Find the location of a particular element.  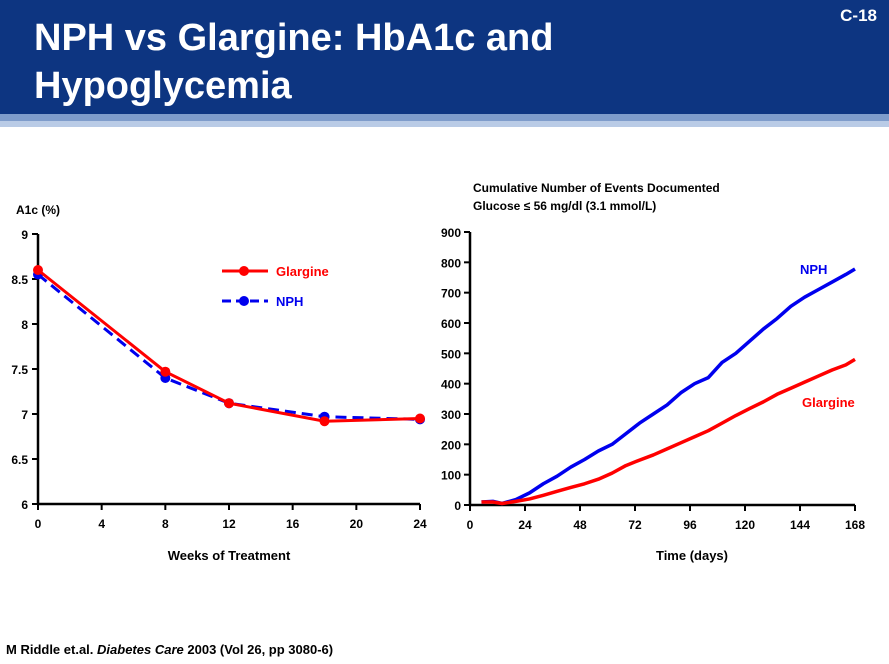

events-x-tick-label: 144 is located at coordinates (800, 525).